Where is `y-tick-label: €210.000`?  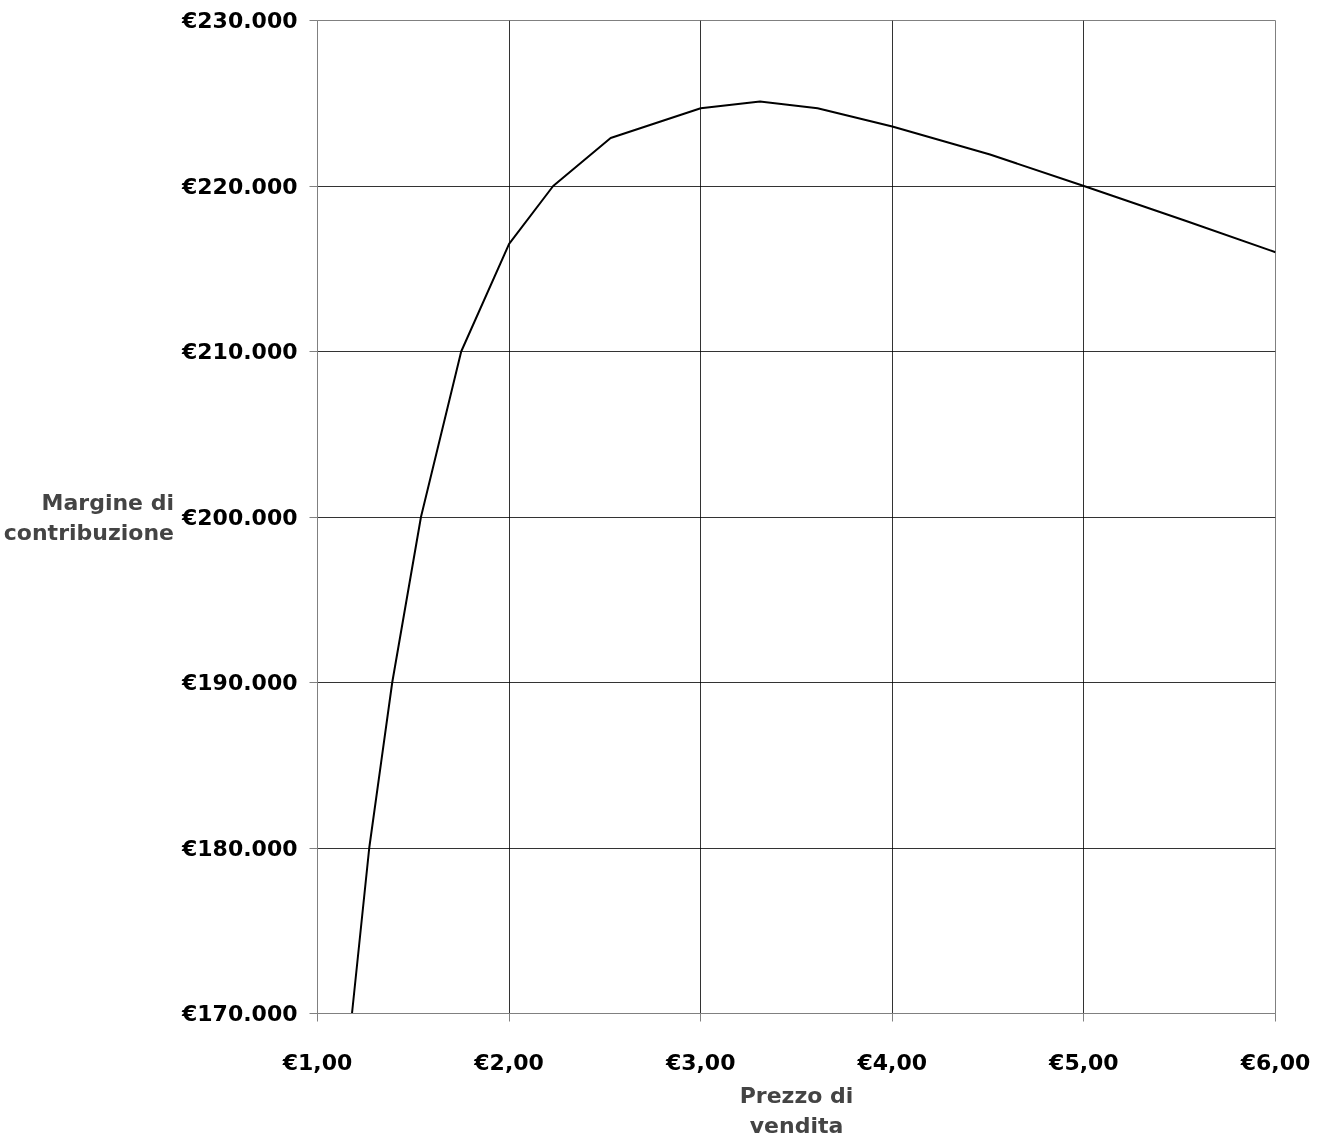
y-tick-label: €210.000 is located at coordinates (239, 351).